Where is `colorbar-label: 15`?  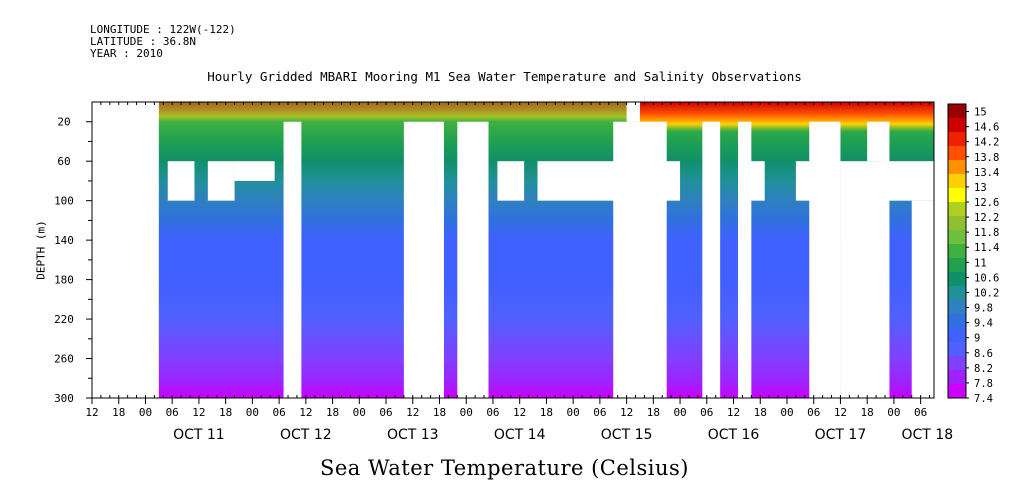
colorbar-label: 15 is located at coordinates (980, 113).